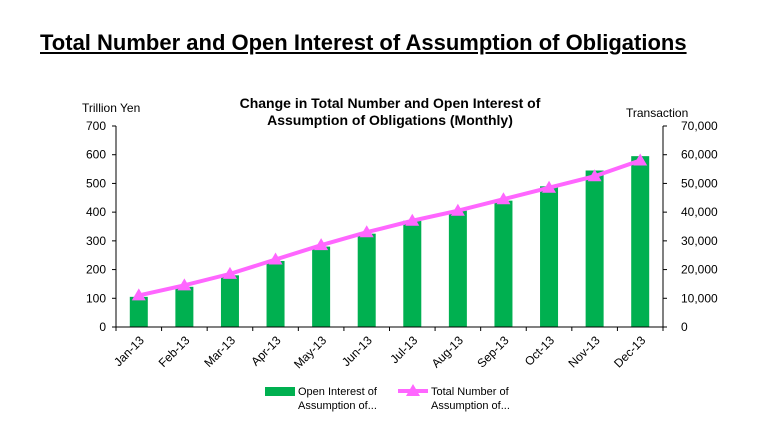 The width and height of the screenshot is (776, 428). Describe the element at coordinates (492, 351) in the screenshot. I see `x-tick-label: Sep-13` at that location.